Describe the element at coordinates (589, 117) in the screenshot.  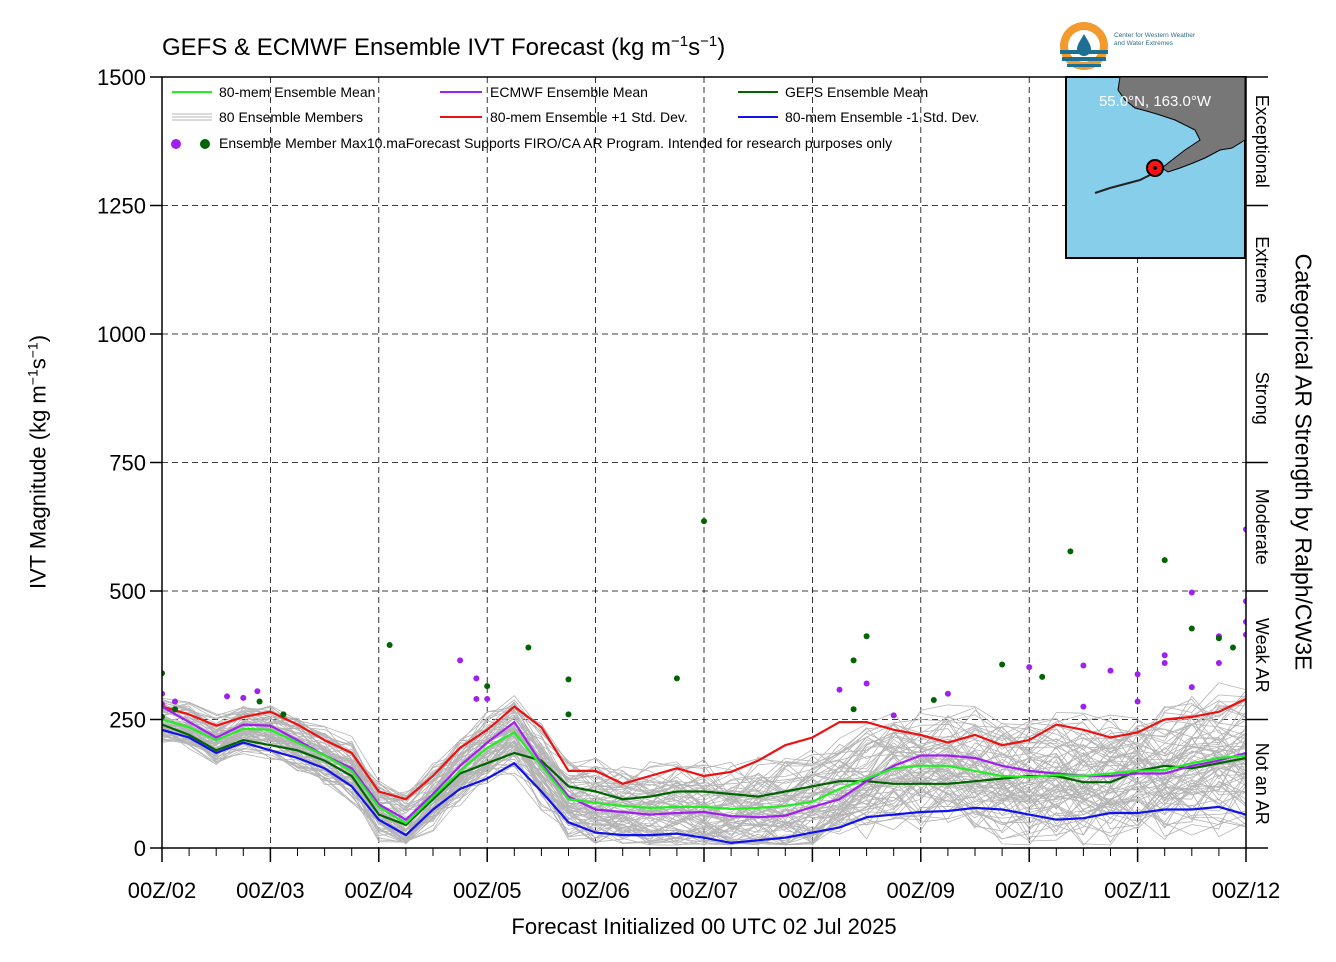
I see `legend-plus-sd: 80-mem Ensemble +1 Std. Dev.` at that location.